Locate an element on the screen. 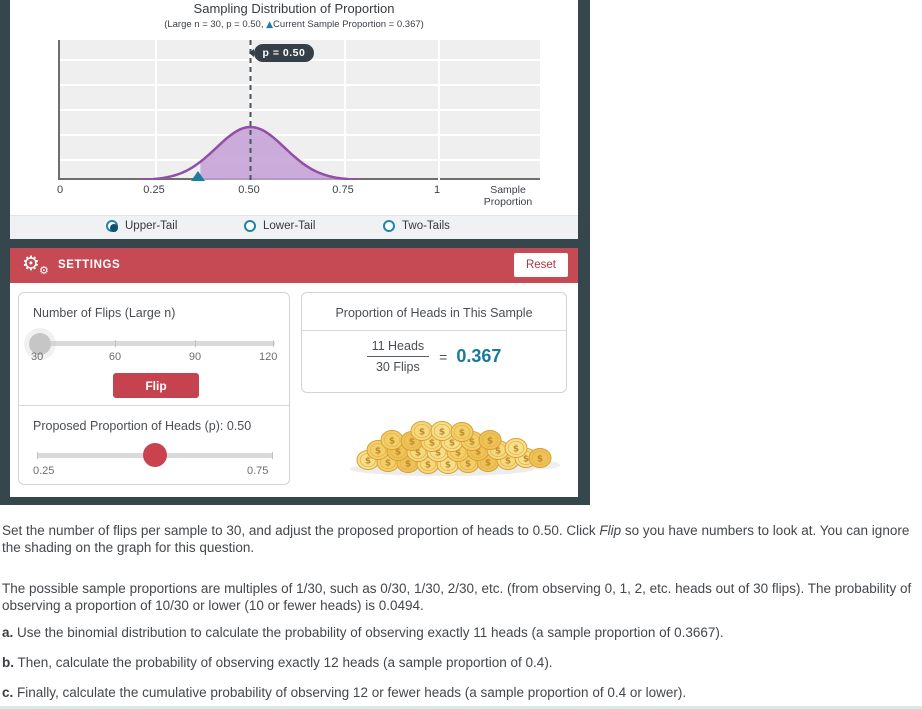  reset-button: Reset is located at coordinates (540, 265).